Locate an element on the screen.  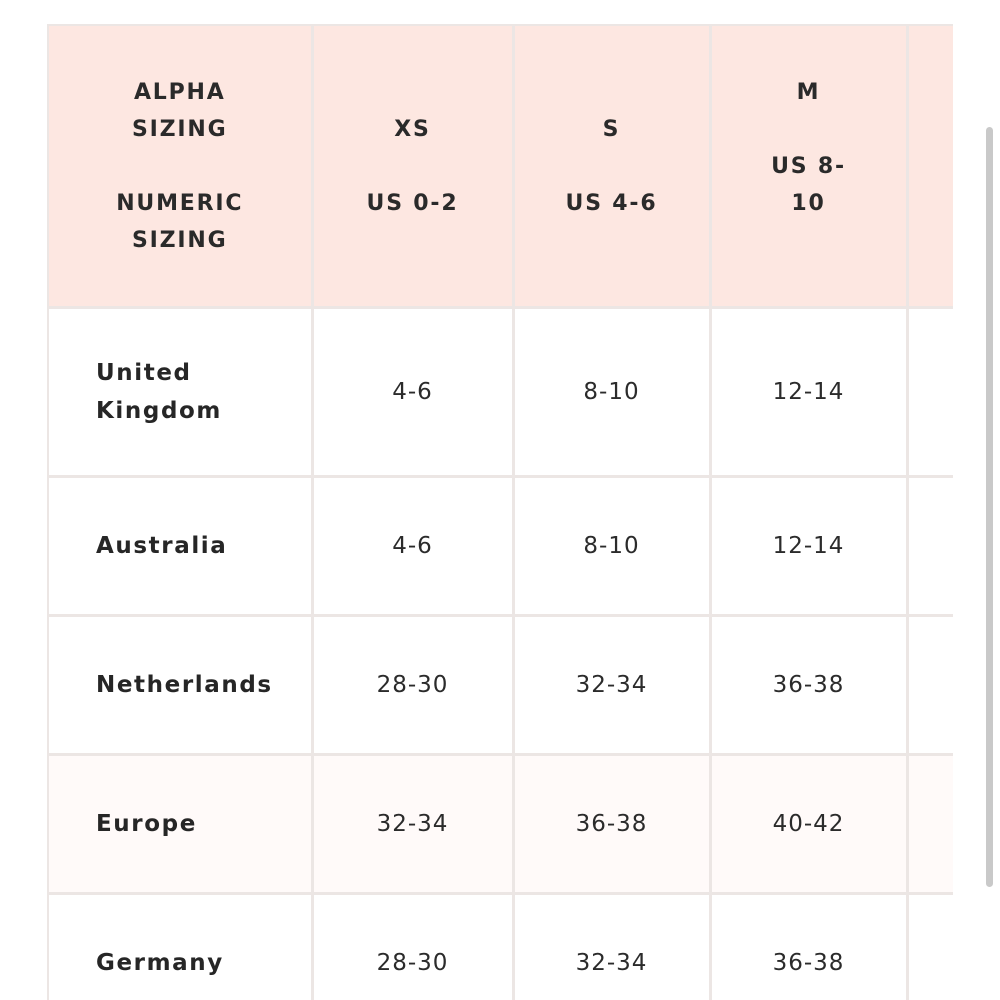
alpha-size: XS is located at coordinates (412, 129).